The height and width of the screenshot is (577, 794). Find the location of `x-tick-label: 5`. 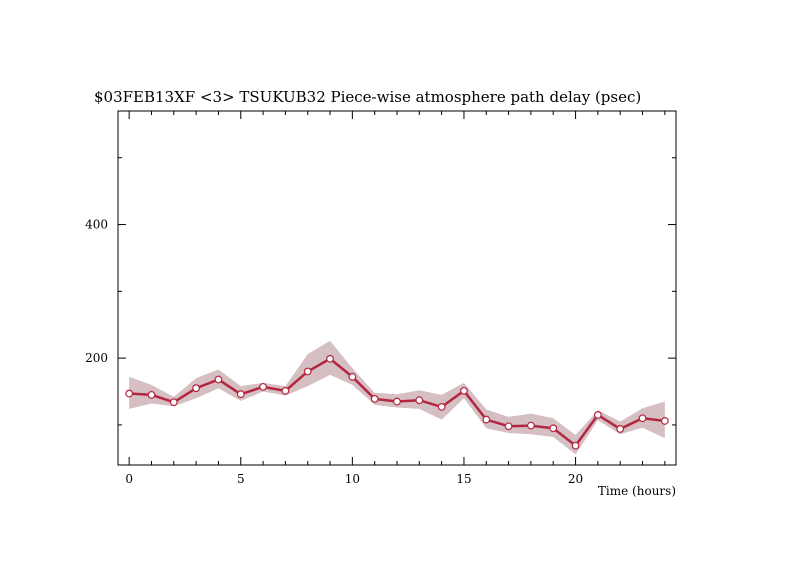

x-tick-label: 5 is located at coordinates (241, 479).